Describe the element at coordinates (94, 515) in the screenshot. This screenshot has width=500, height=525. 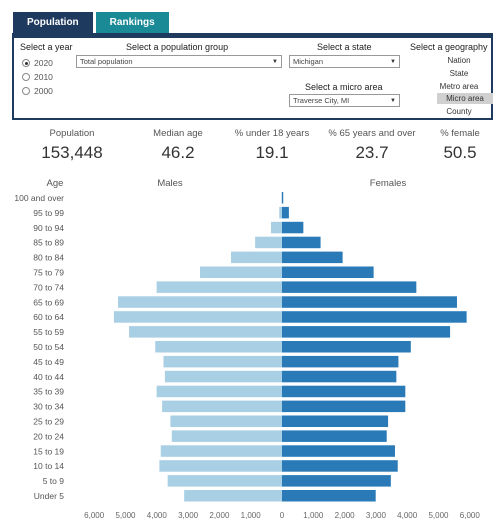
I see `x-tick-label: 6,000` at that location.